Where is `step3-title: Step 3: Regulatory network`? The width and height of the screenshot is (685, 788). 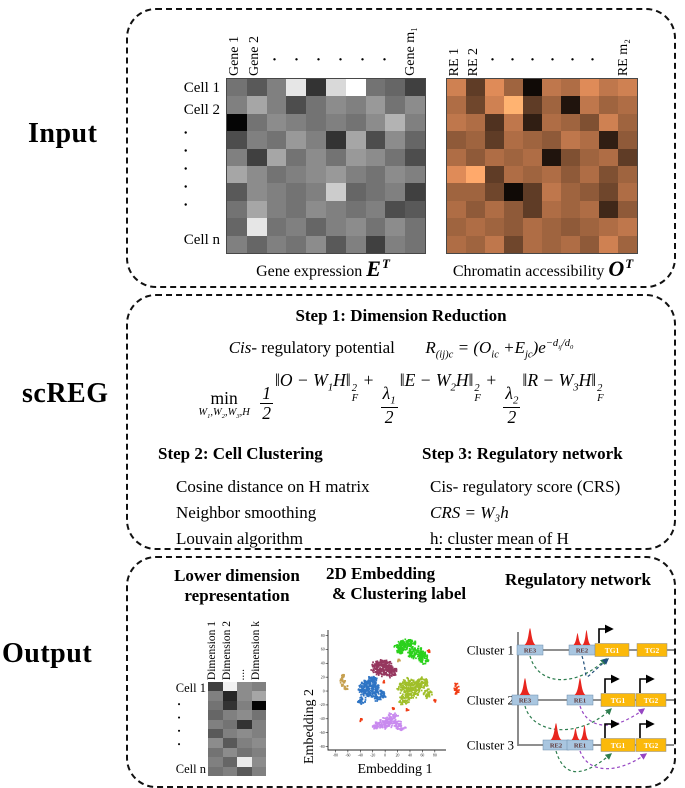
step3-title: Step 3: Regulatory network is located at coordinates (522, 453).